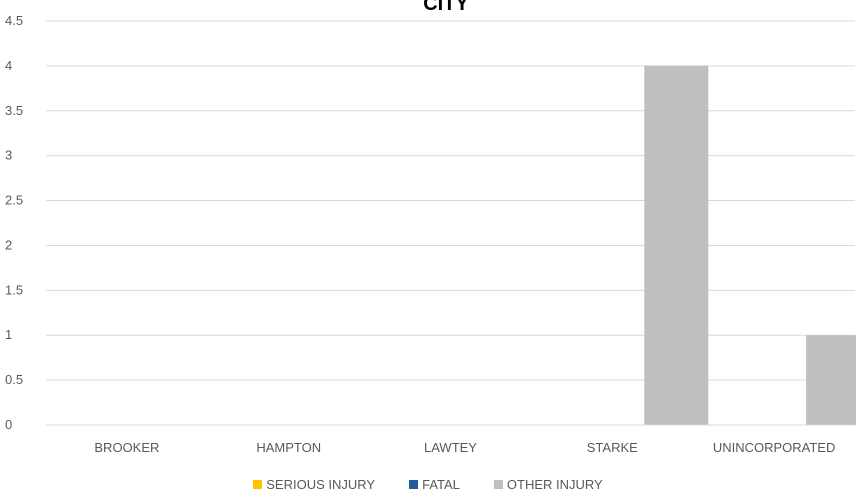 Image resolution: width=856 pixels, height=494 pixels. What do you see at coordinates (14, 110) in the screenshot?
I see `y-tick-label: 3.5` at bounding box center [14, 110].